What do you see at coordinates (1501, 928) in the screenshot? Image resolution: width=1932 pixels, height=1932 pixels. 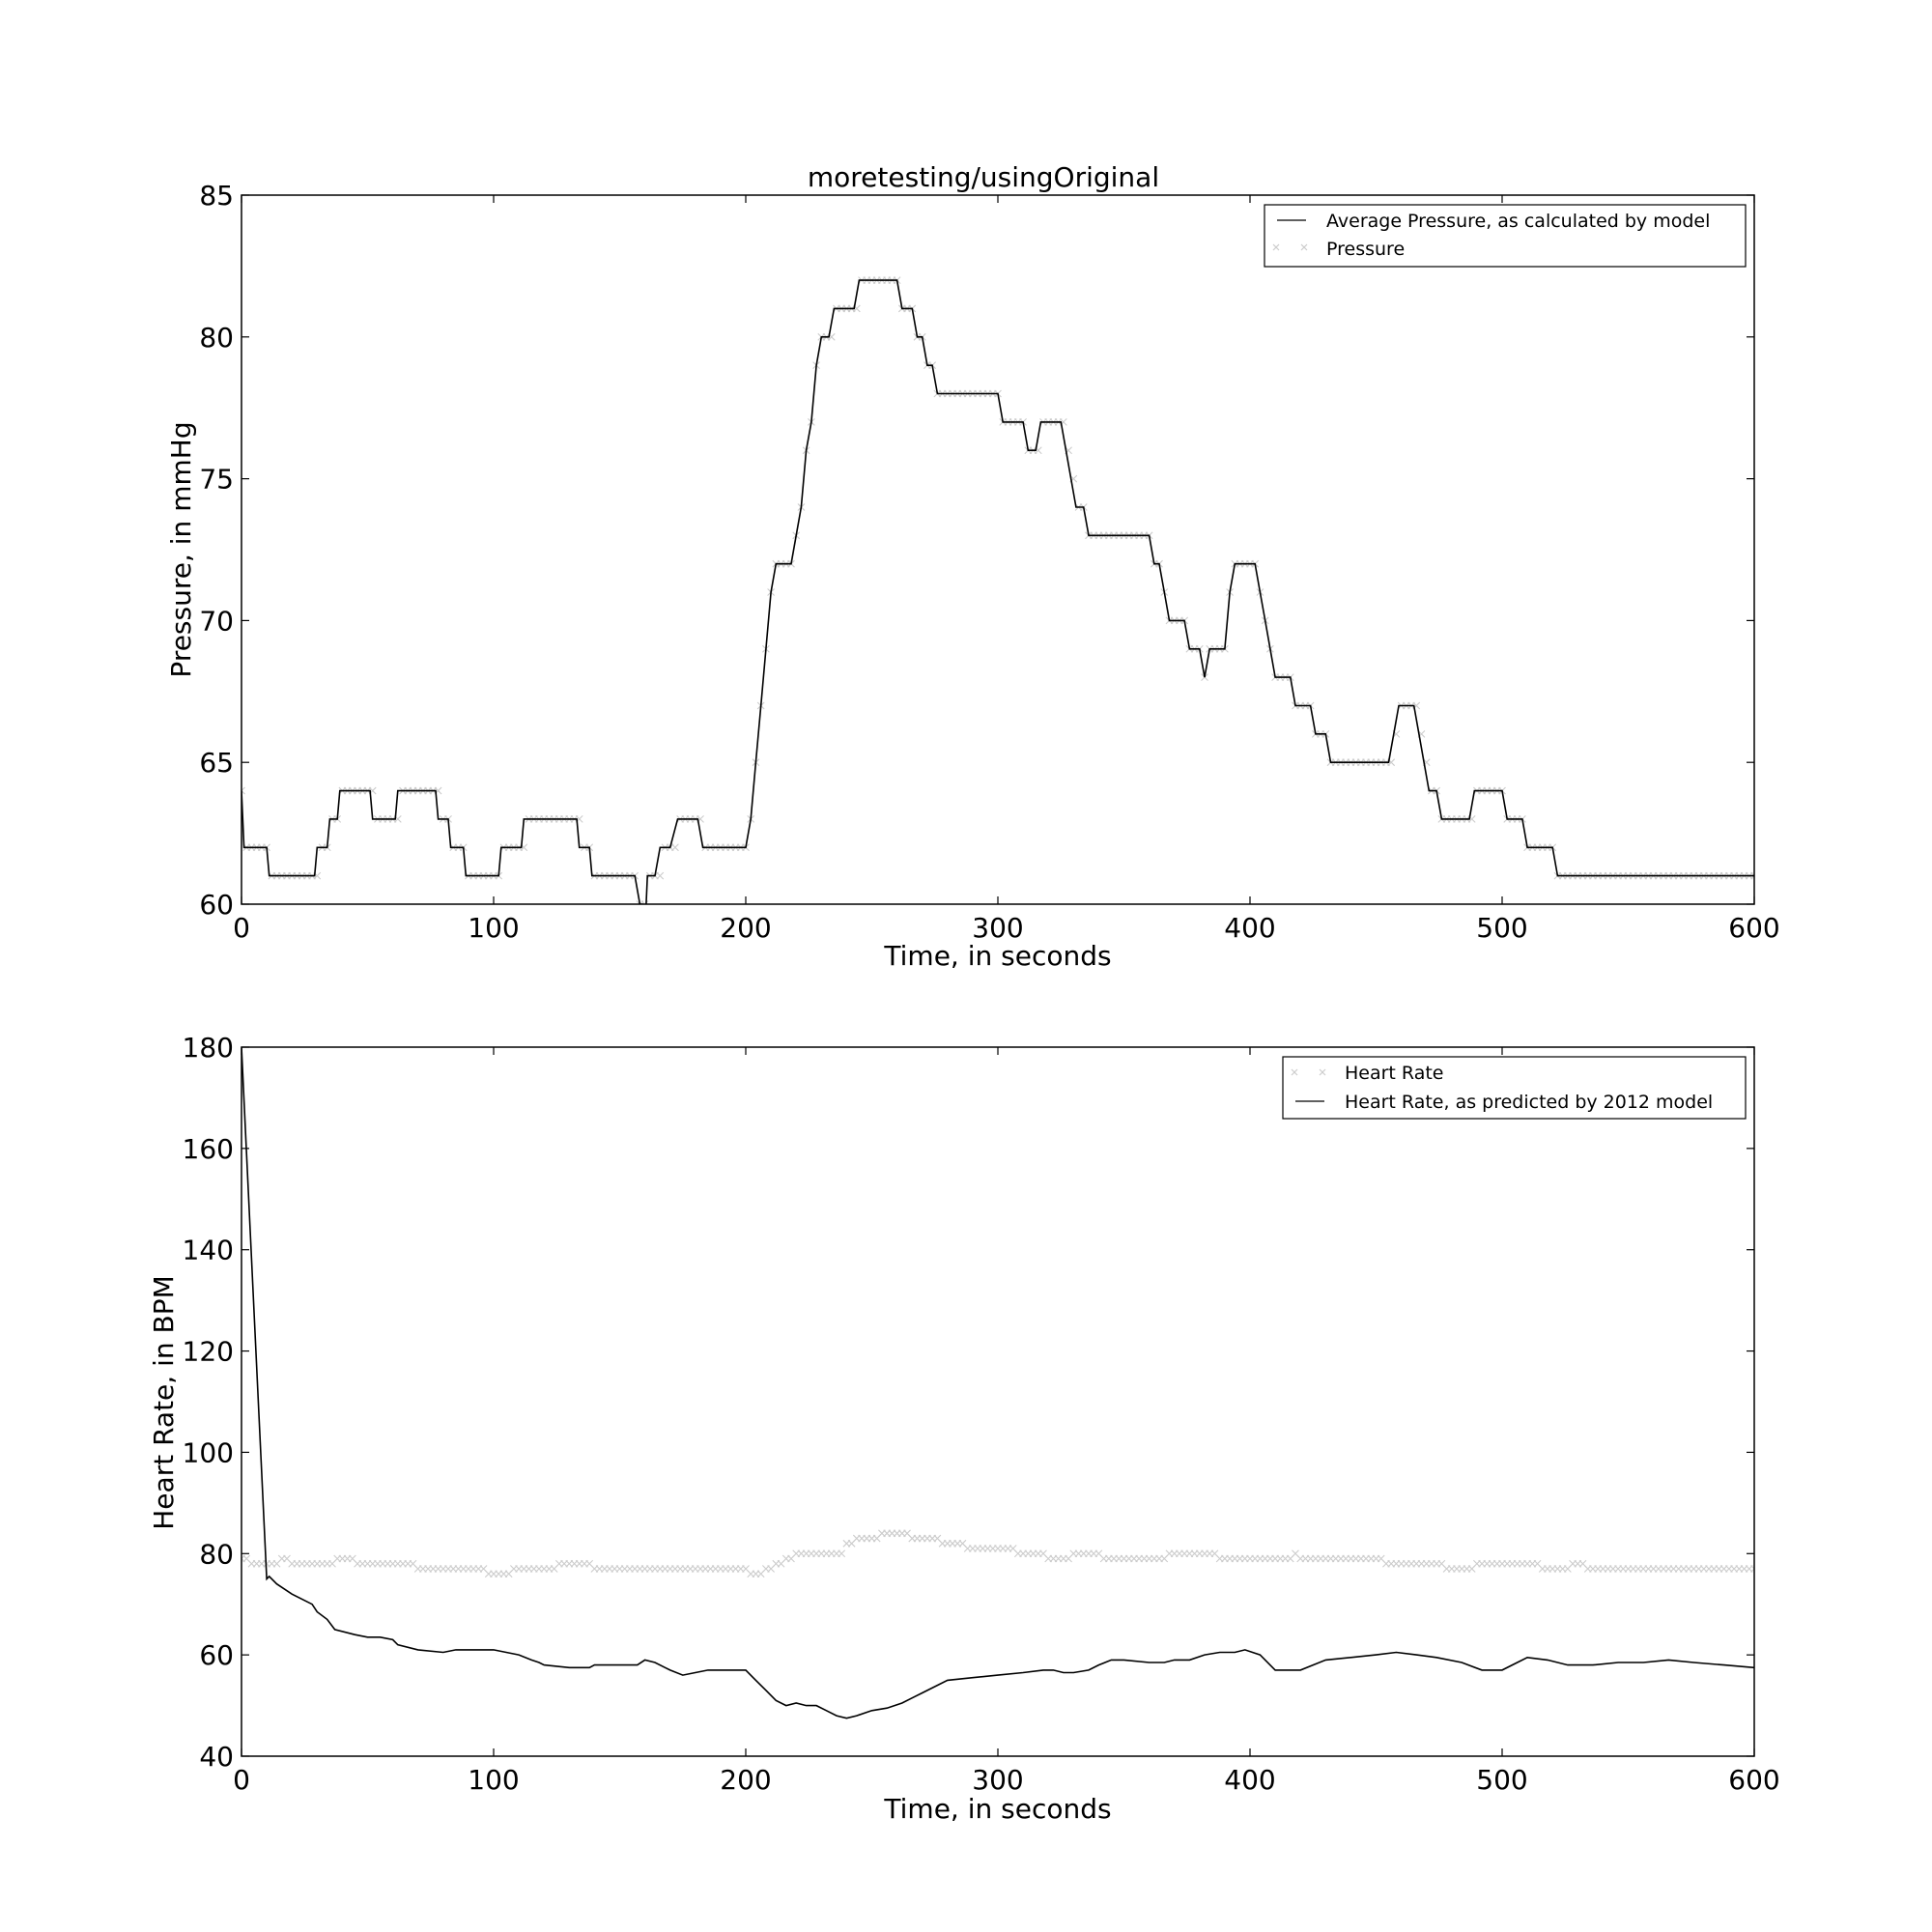 I see `pressure-x-tick-label: 500` at bounding box center [1501, 928].